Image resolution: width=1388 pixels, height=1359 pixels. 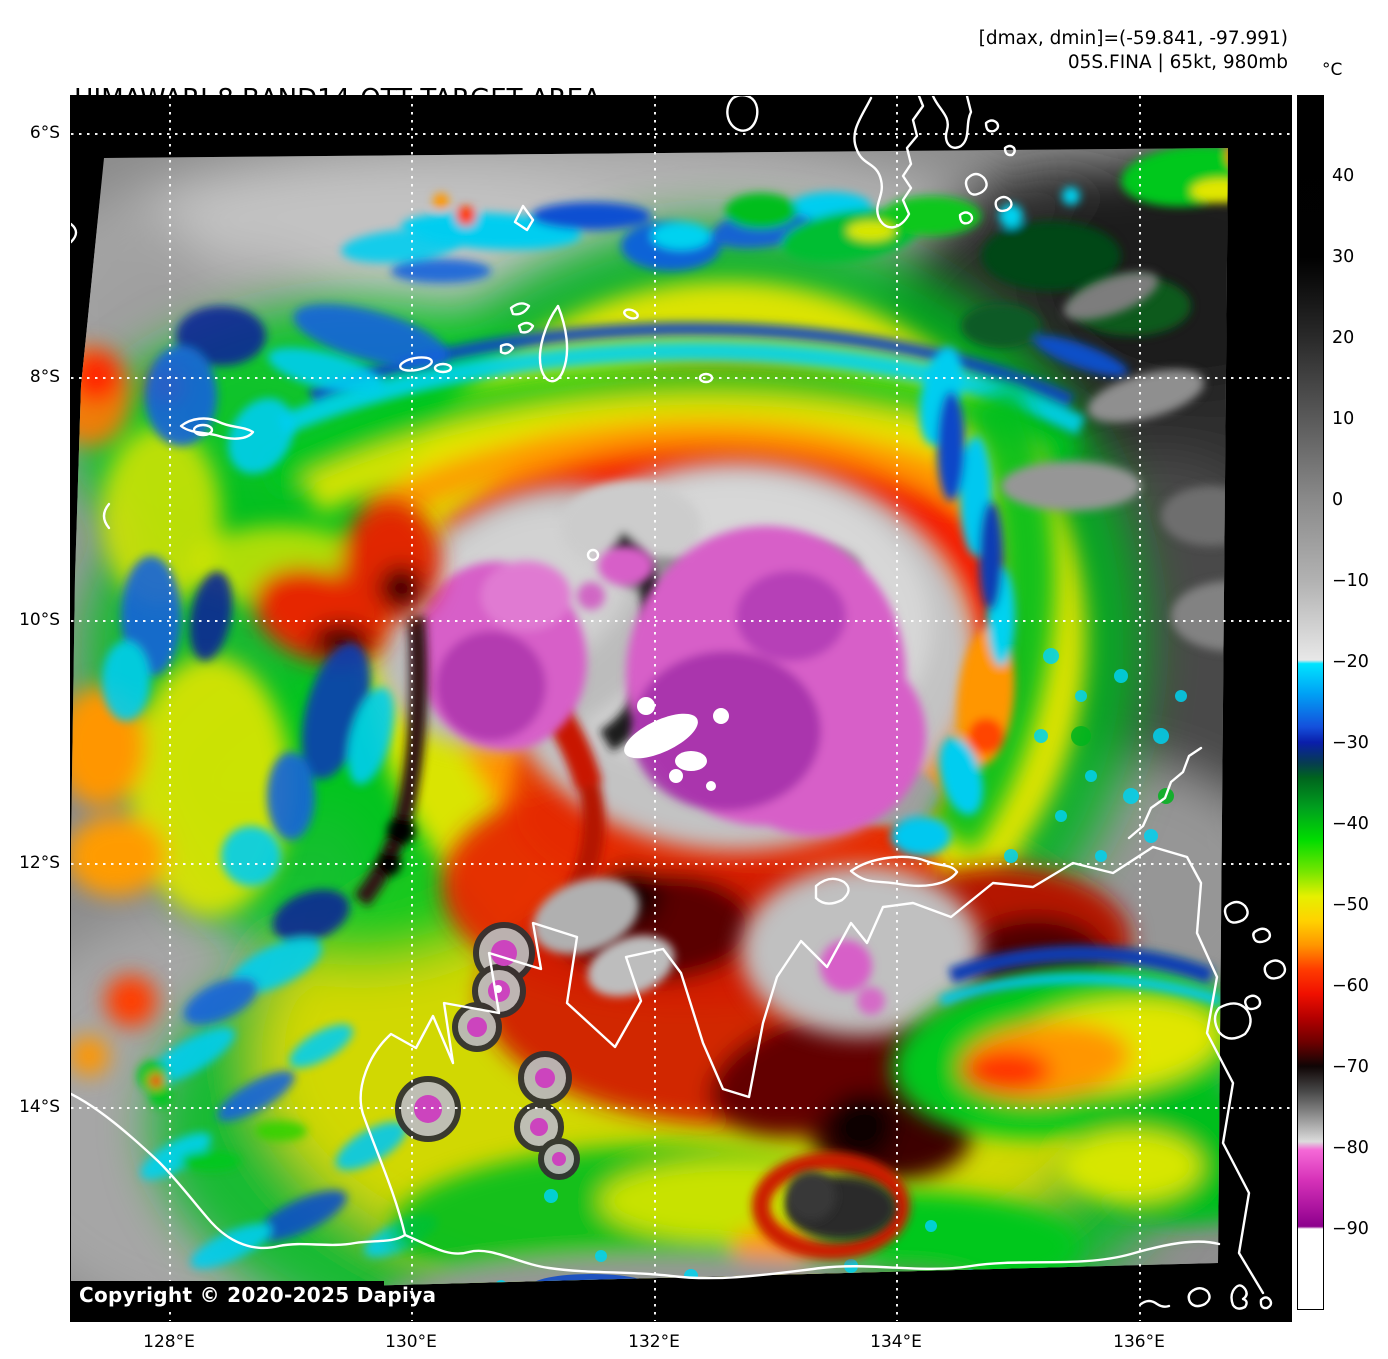 I want to click on lon-label-132e: 132°E, so click(x=654, y=1342).